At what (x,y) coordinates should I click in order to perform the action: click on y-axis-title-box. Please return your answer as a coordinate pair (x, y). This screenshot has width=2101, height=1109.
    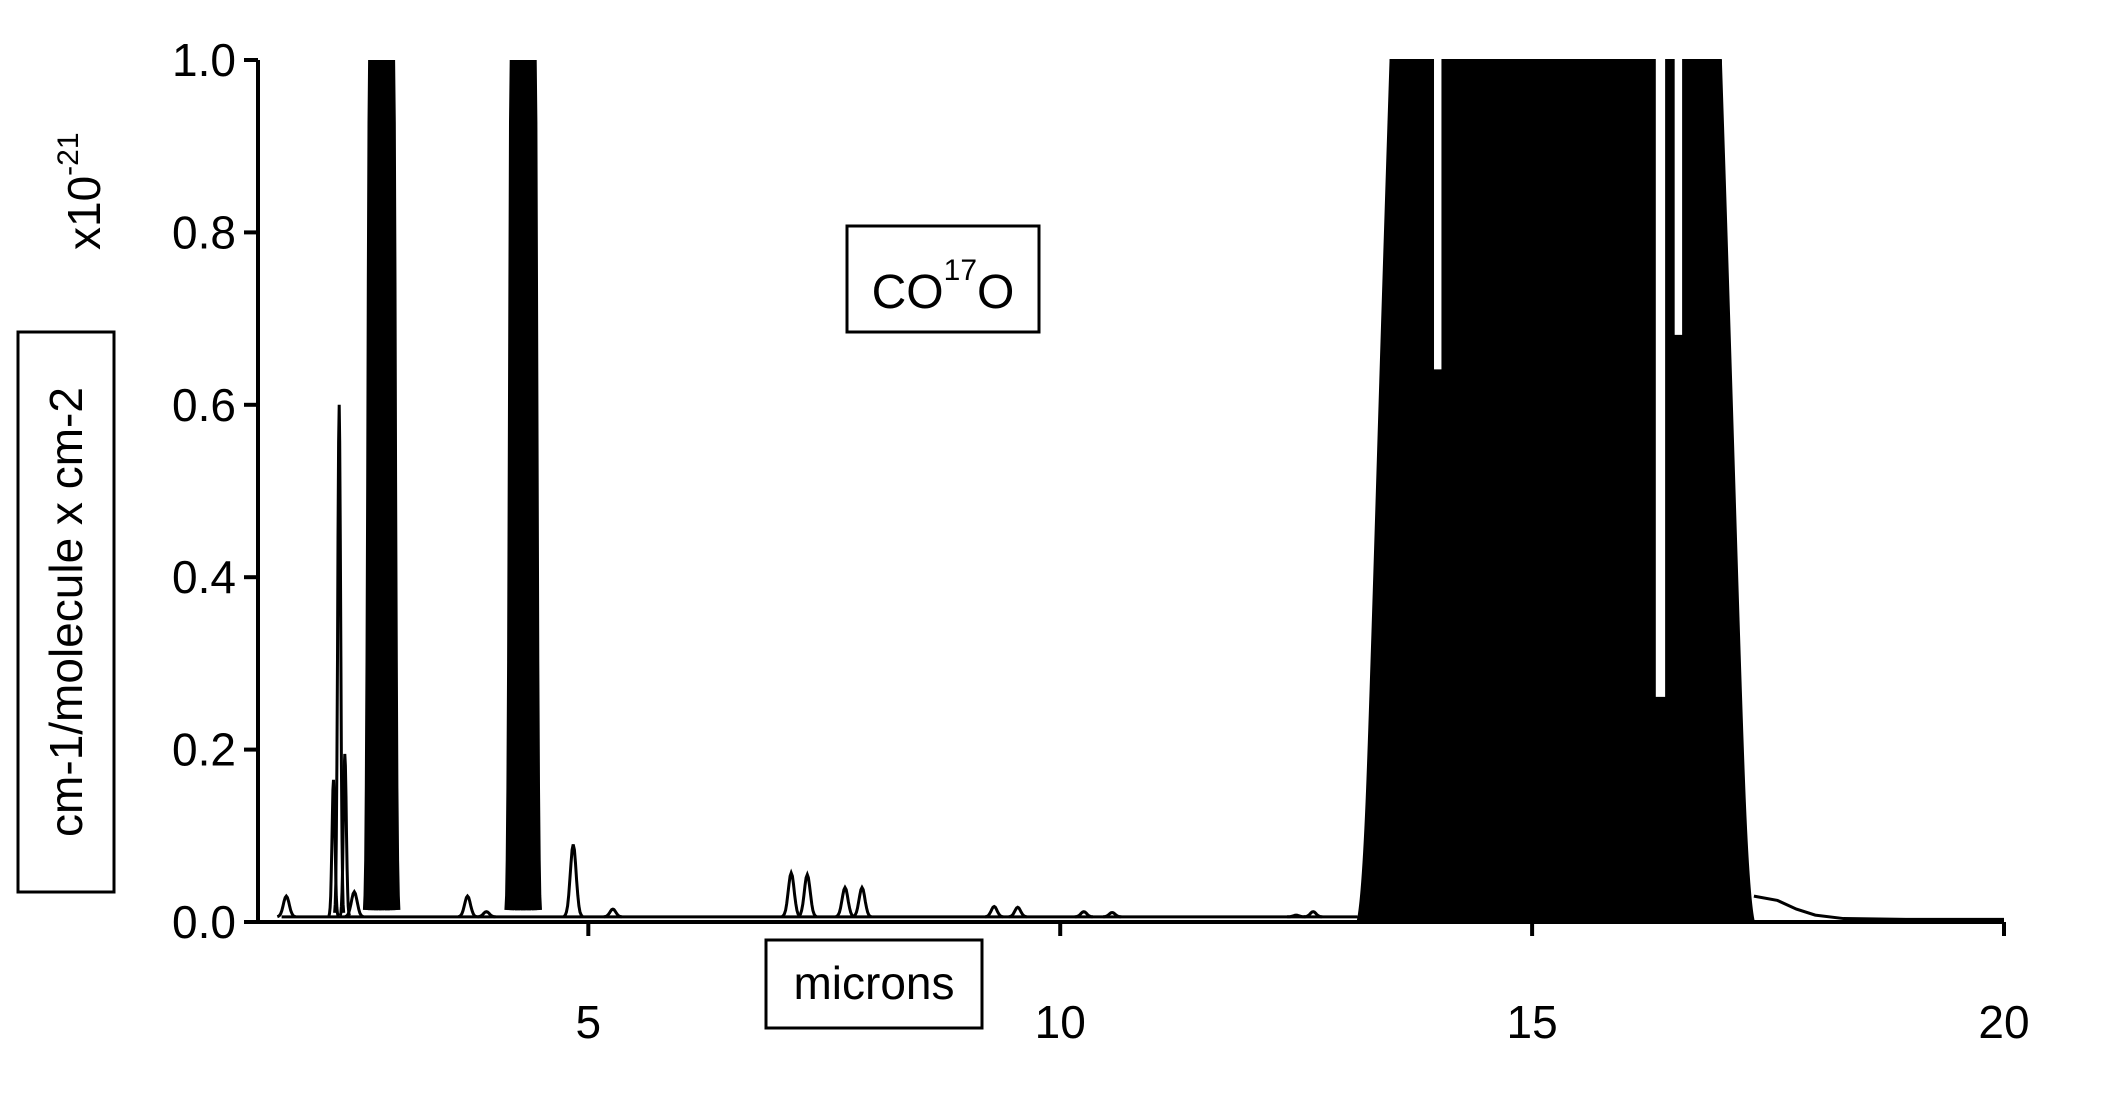
    Looking at the image, I should click on (66, 612).